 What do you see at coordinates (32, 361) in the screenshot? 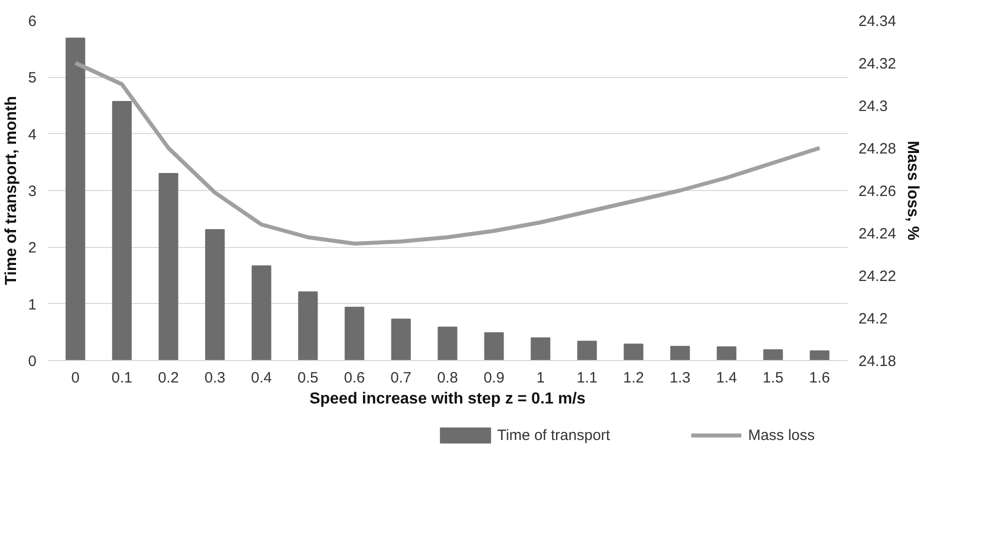
I see `y-tick-label: 0` at bounding box center [32, 361].